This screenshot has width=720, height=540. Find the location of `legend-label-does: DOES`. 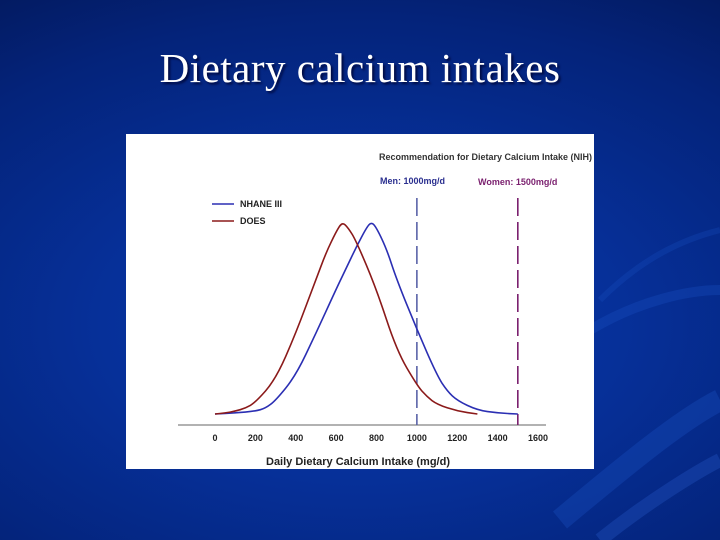

legend-label-does: DOES is located at coordinates (253, 221).